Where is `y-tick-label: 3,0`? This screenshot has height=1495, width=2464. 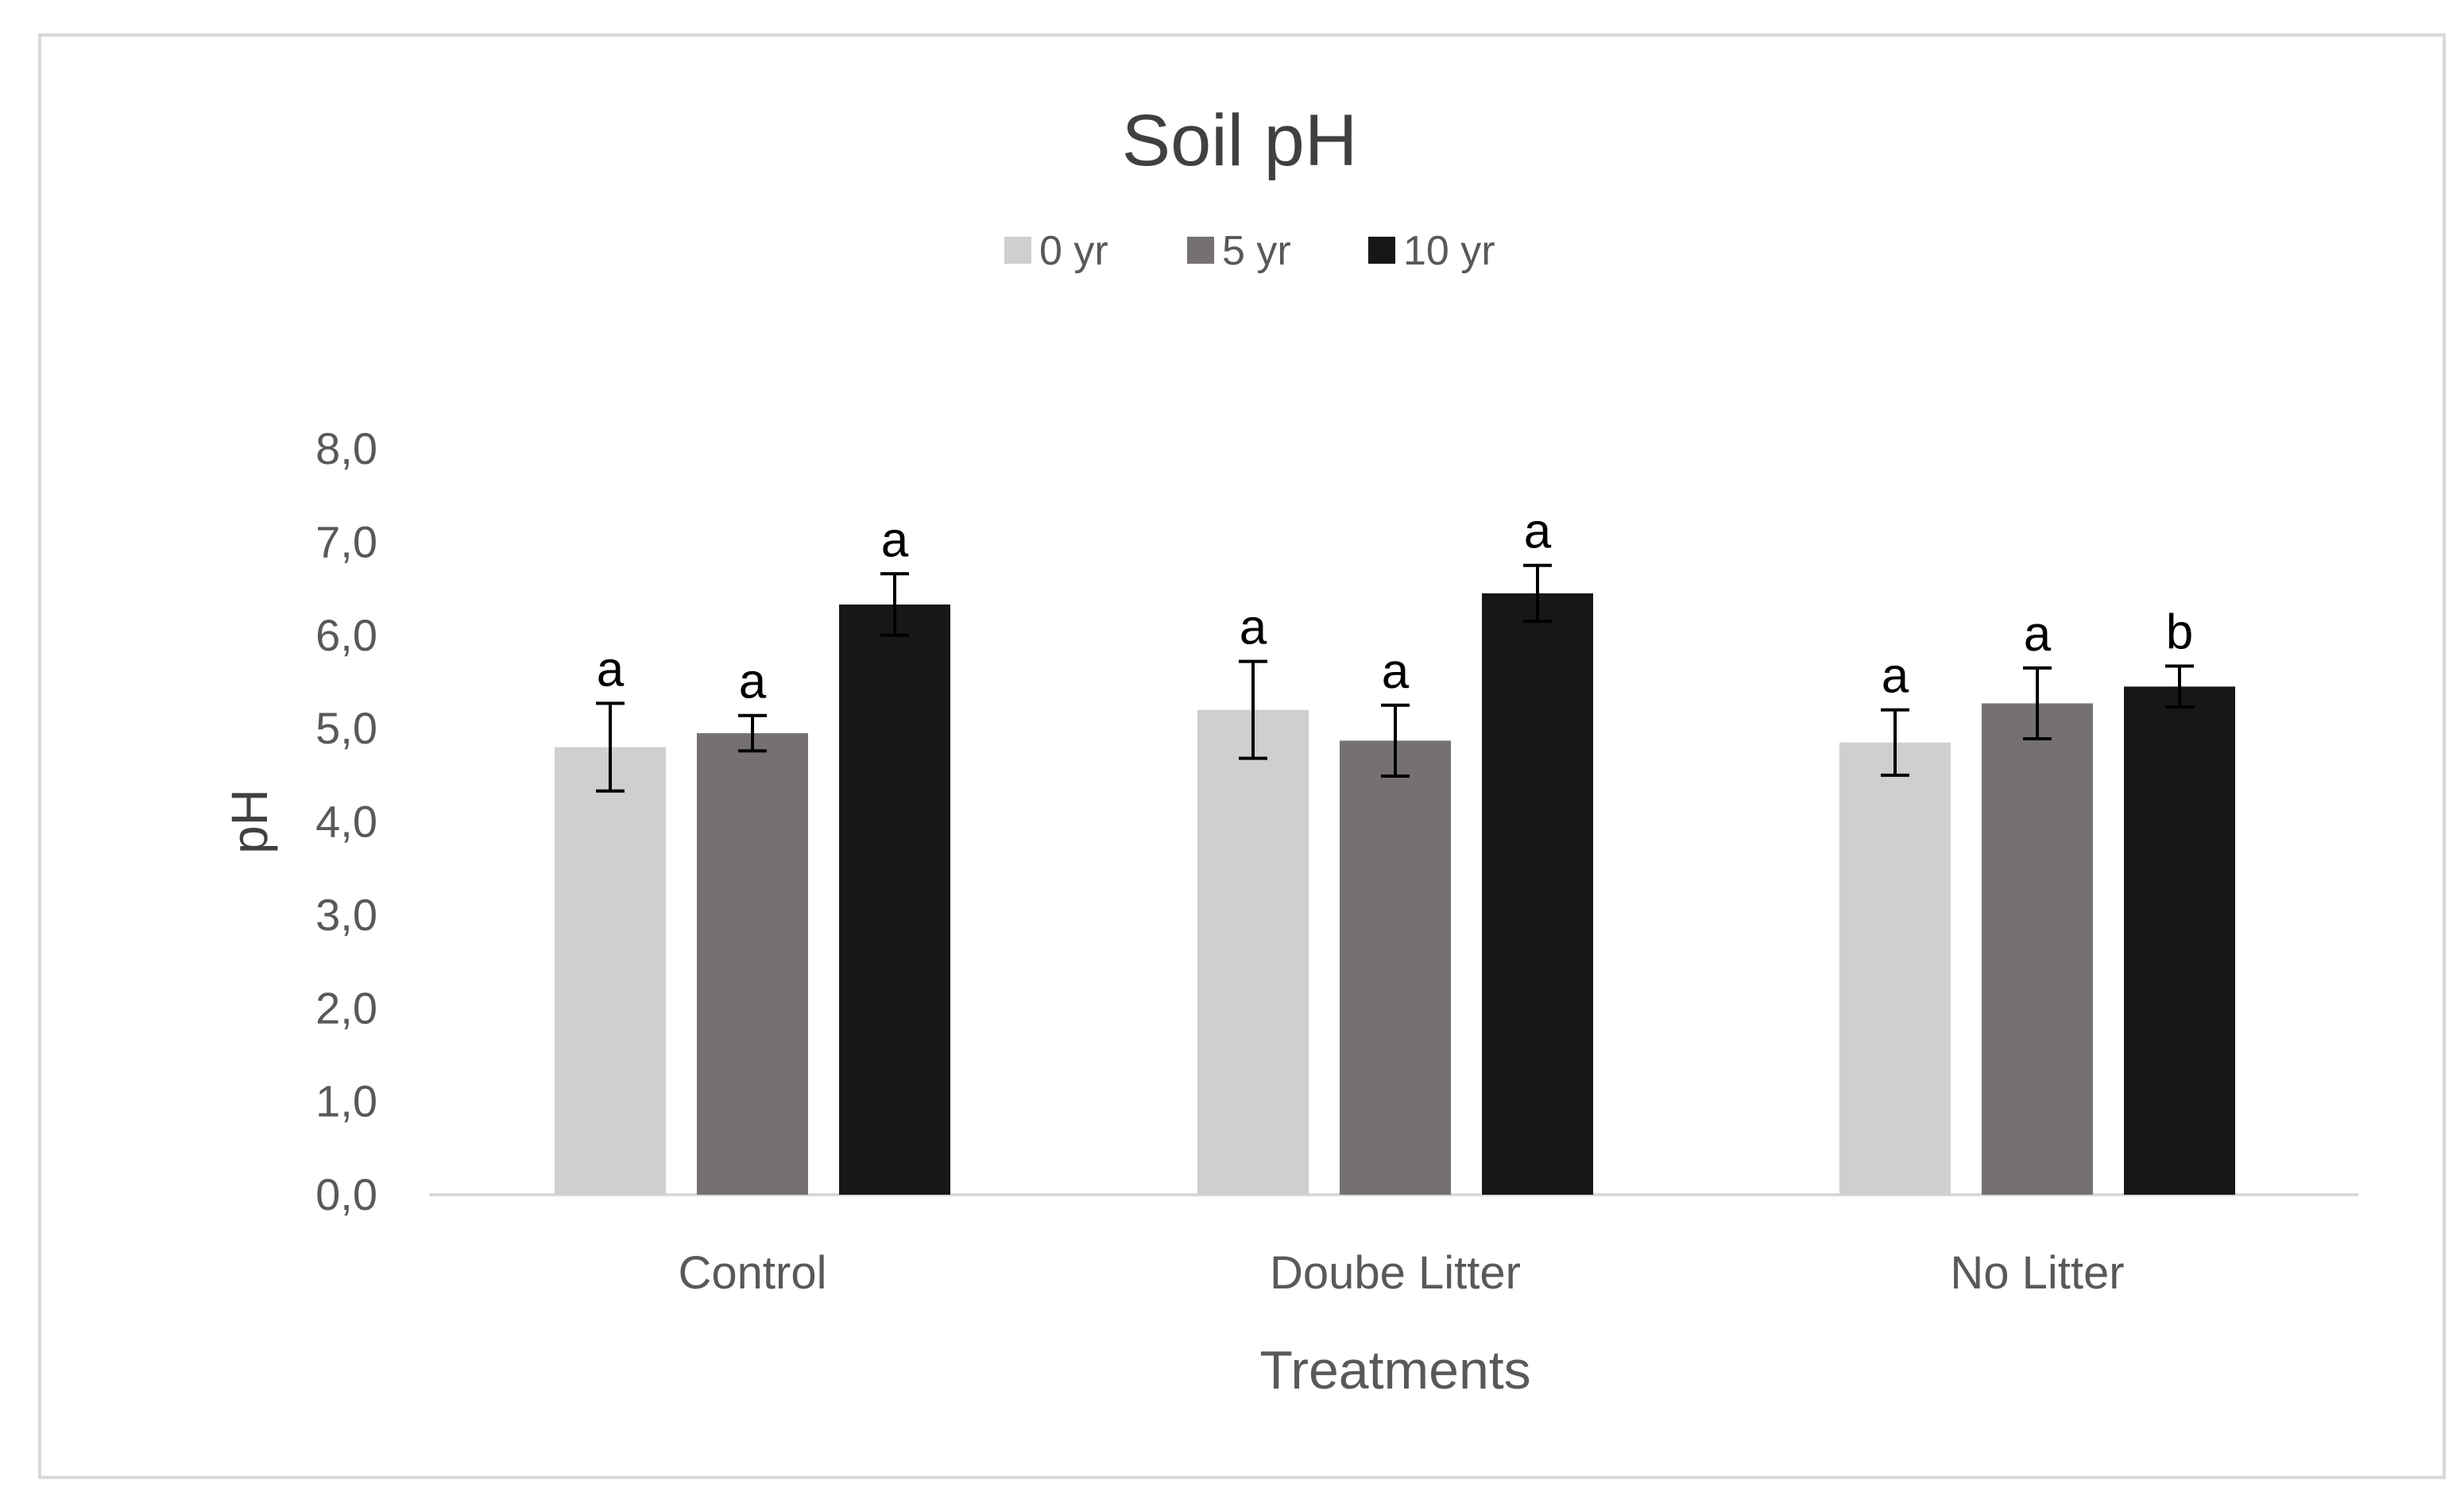 y-tick-label: 3,0 is located at coordinates (346, 915).